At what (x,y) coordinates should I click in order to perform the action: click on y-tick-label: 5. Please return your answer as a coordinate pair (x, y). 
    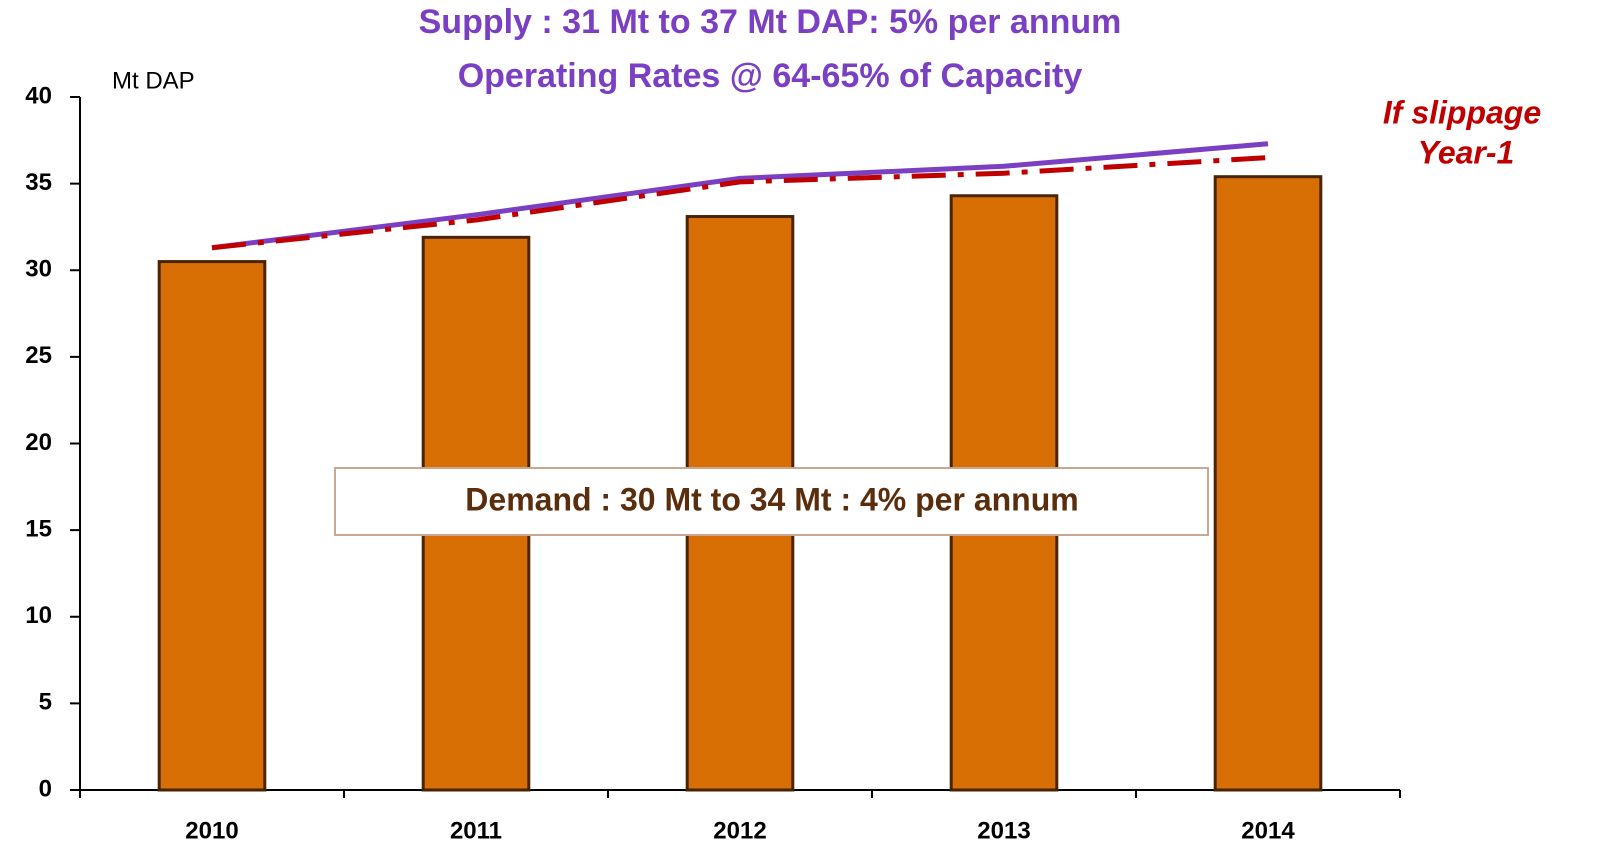
    Looking at the image, I should click on (45, 702).